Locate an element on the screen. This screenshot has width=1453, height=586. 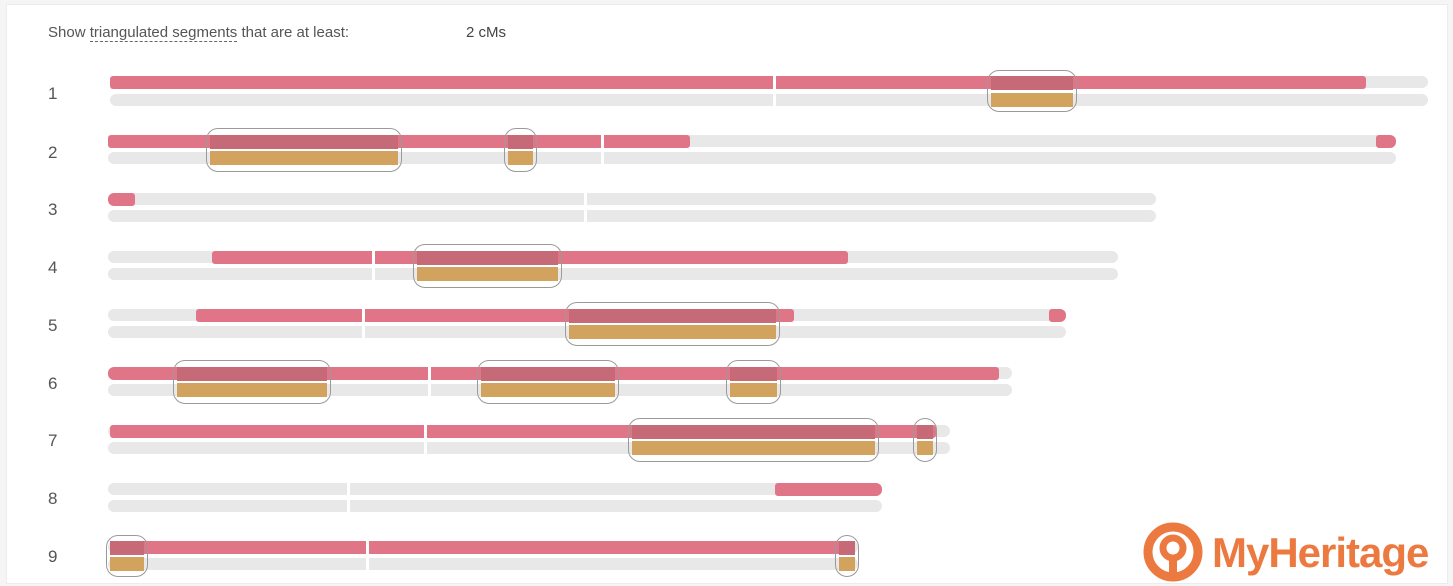
chromosome-label-1: 1 is located at coordinates (53, 93).